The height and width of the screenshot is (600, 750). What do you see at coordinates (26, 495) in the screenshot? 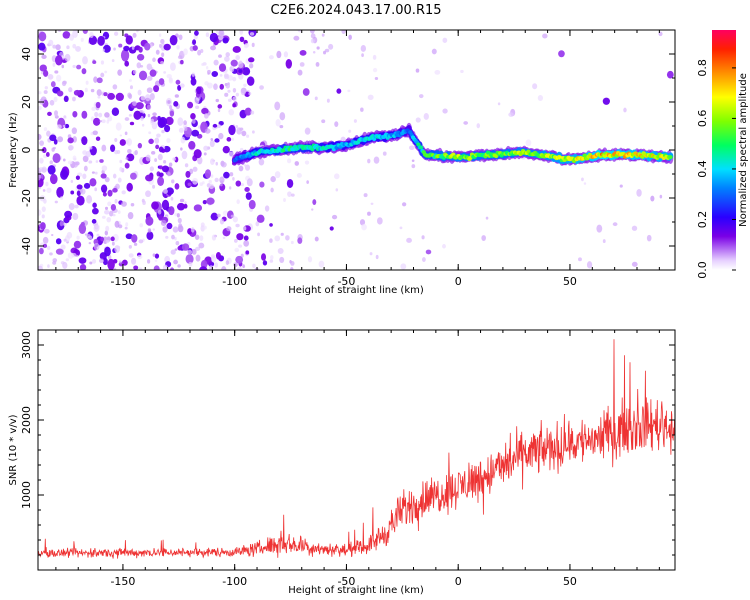
I see `y-tick-label: 1000` at bounding box center [26, 495].